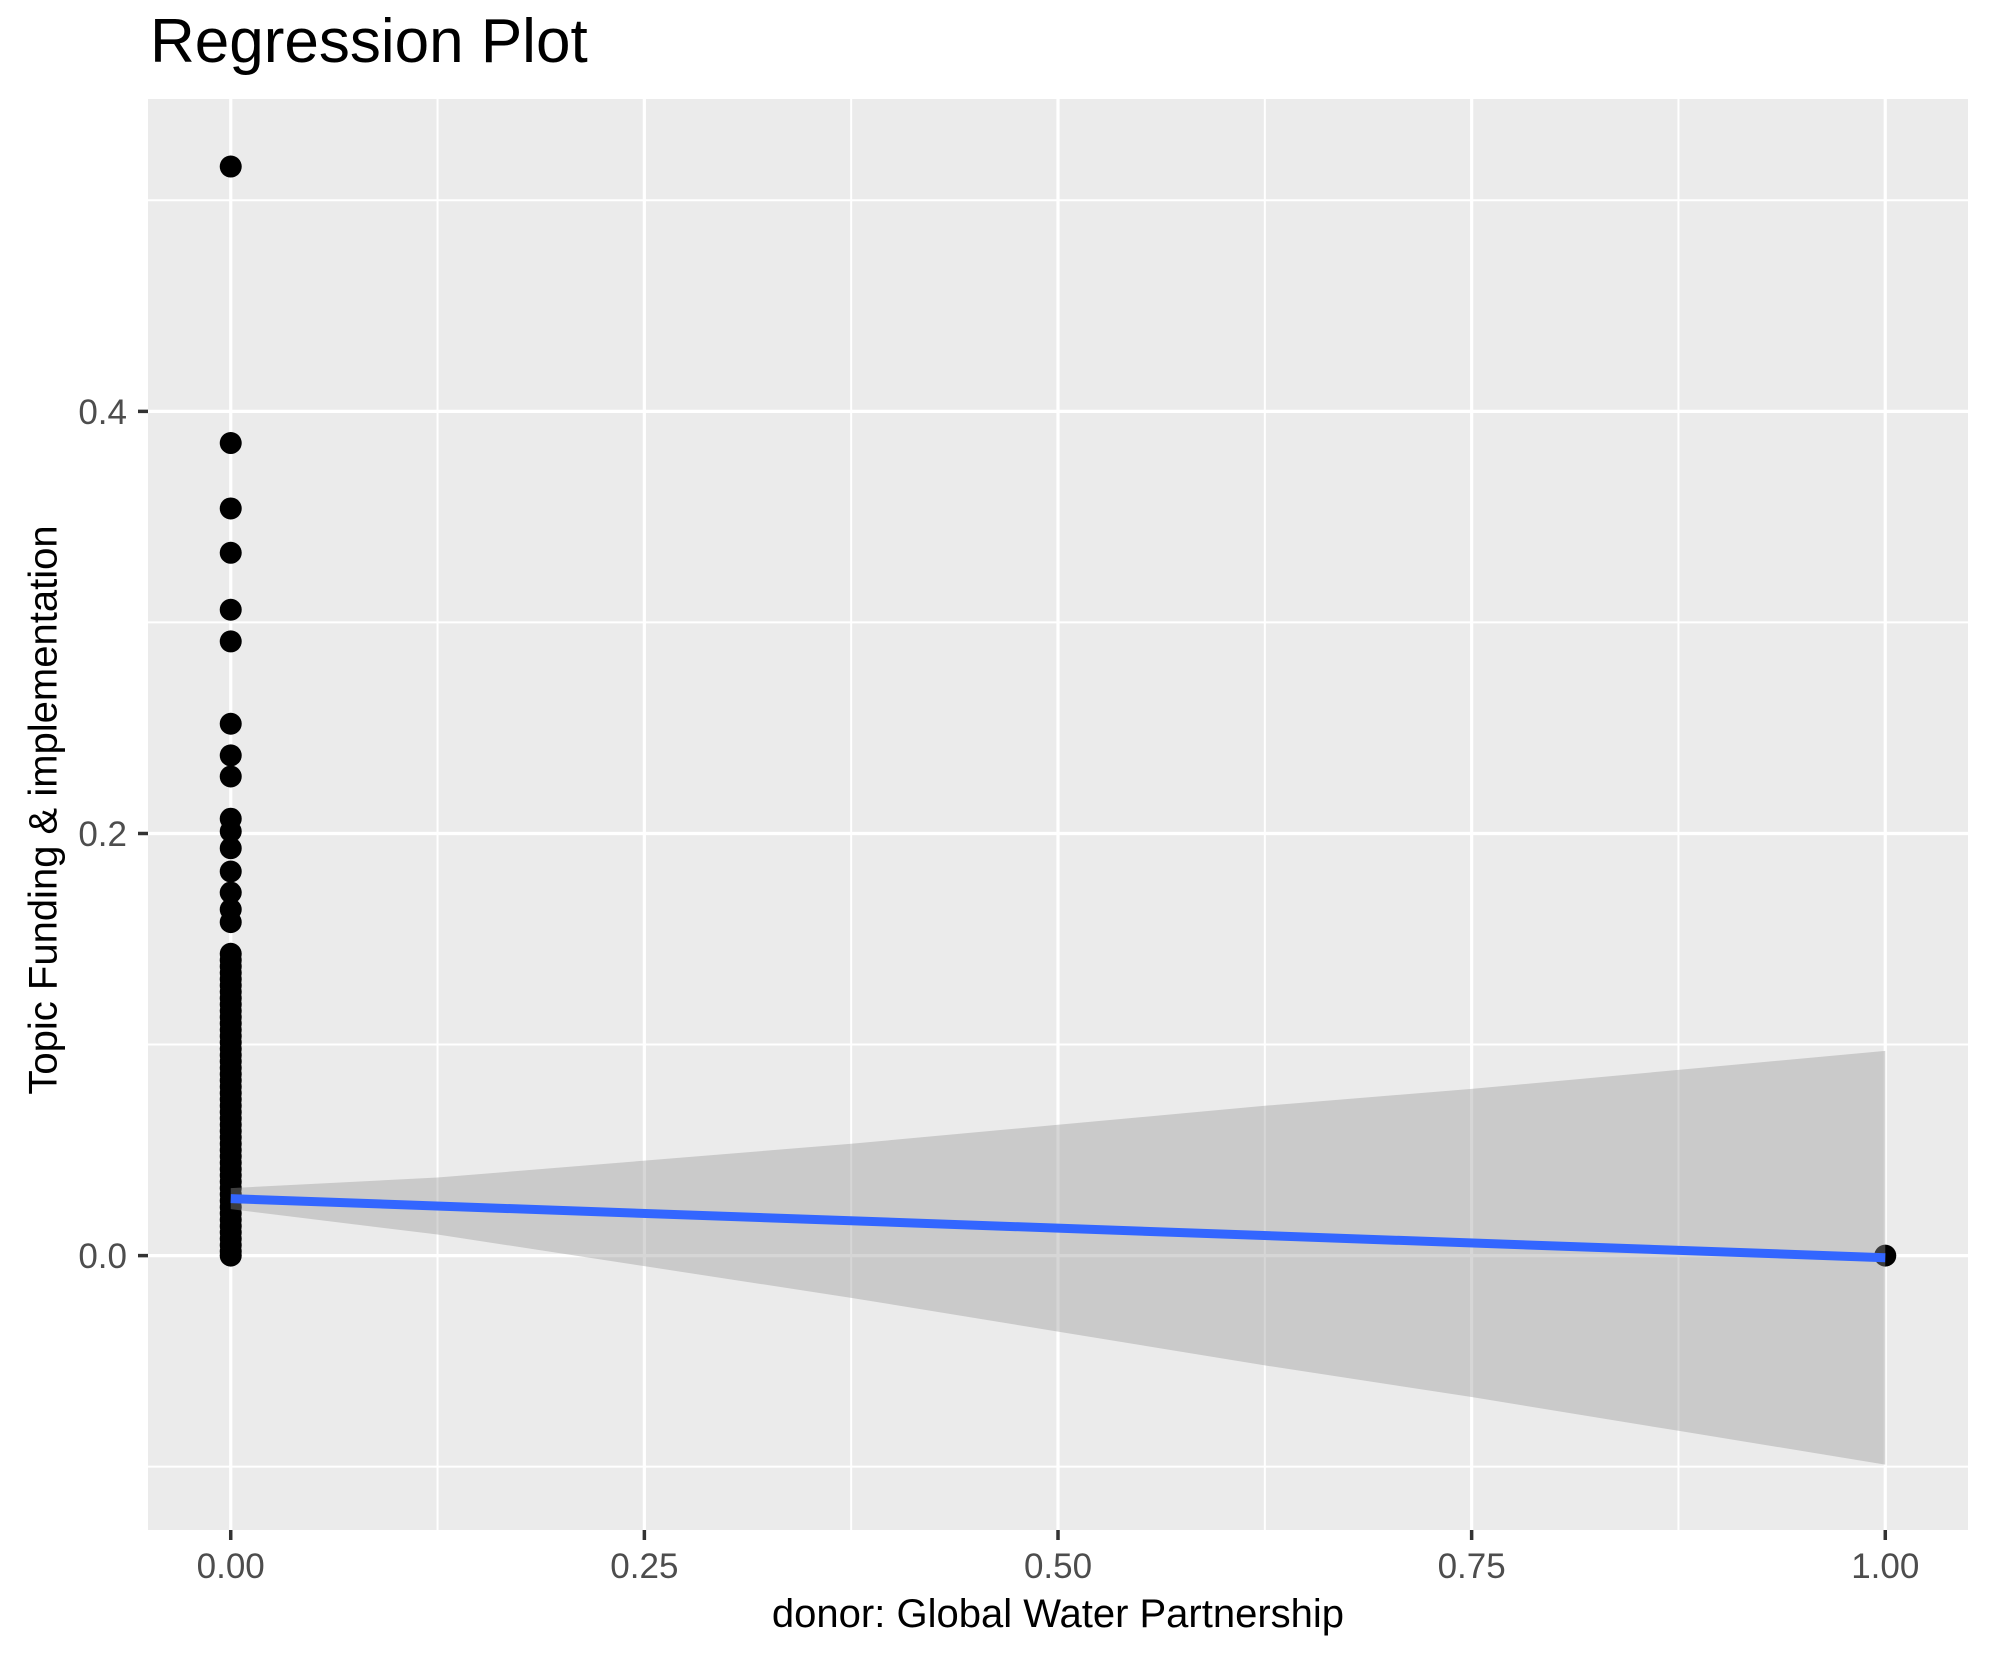 This screenshot has height=1665, width=1990. Describe the element at coordinates (1058, 1614) in the screenshot. I see `x-axis-title: donor: Global Water Partnership` at that location.